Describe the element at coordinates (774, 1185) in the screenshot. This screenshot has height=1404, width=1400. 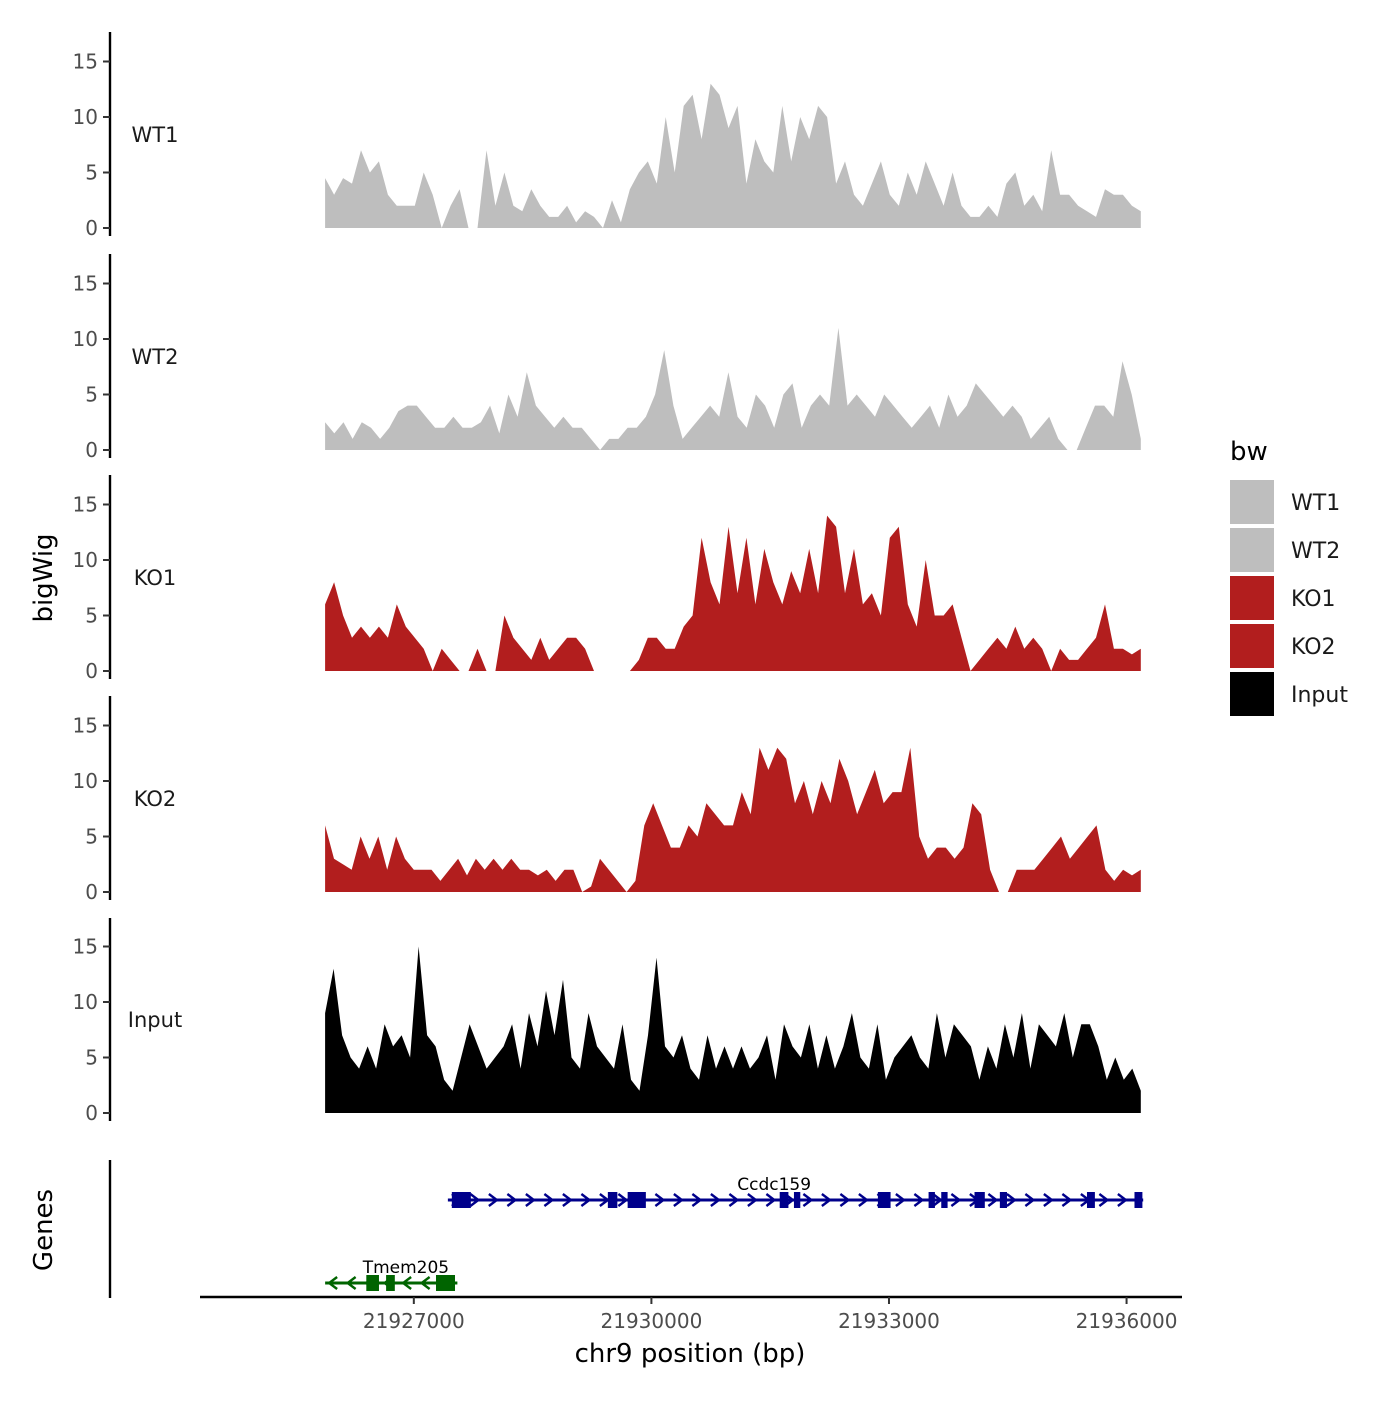
I see `gene-label-ccdc159: Ccdc159` at that location.